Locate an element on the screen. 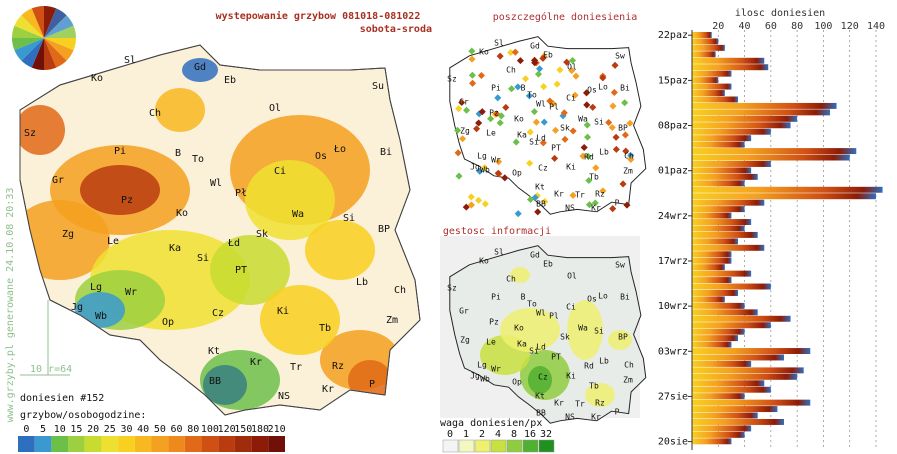 Image resolution: width=897 pixels, height=454 pixels. legend-tick: 210 is located at coordinates (277, 429).